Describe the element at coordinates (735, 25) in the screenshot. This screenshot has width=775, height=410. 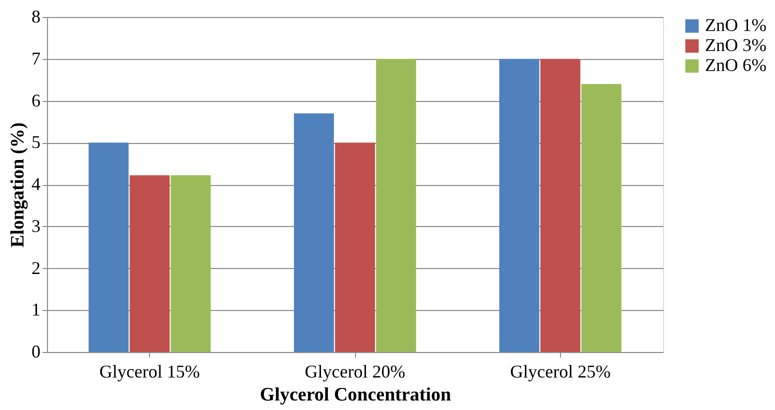
I see `legend-label: ZnO 1%` at that location.